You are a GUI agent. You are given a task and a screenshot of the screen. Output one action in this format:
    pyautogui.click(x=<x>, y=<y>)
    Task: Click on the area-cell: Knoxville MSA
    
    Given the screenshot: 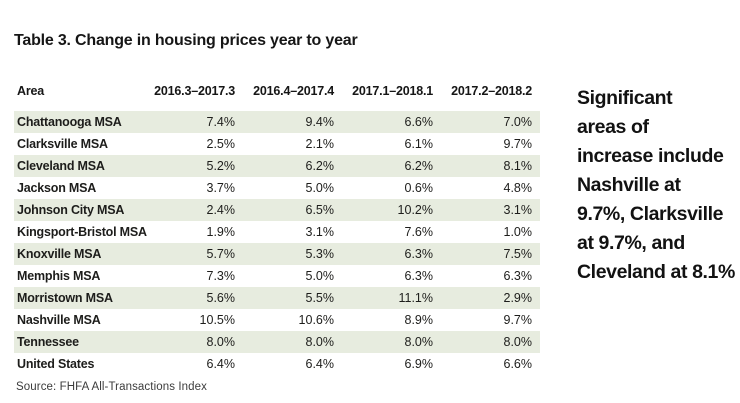 What is the action you would take?
    pyautogui.click(x=59, y=254)
    